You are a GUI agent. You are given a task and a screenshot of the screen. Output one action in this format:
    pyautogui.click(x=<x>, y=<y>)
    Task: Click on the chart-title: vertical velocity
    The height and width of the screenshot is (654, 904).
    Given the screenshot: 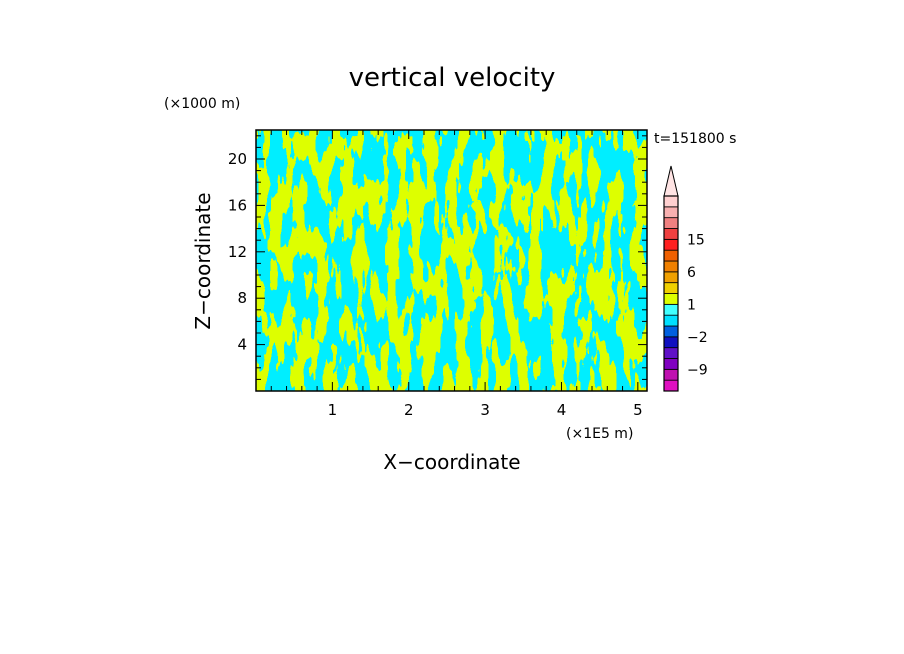 What is the action you would take?
    pyautogui.click(x=452, y=78)
    